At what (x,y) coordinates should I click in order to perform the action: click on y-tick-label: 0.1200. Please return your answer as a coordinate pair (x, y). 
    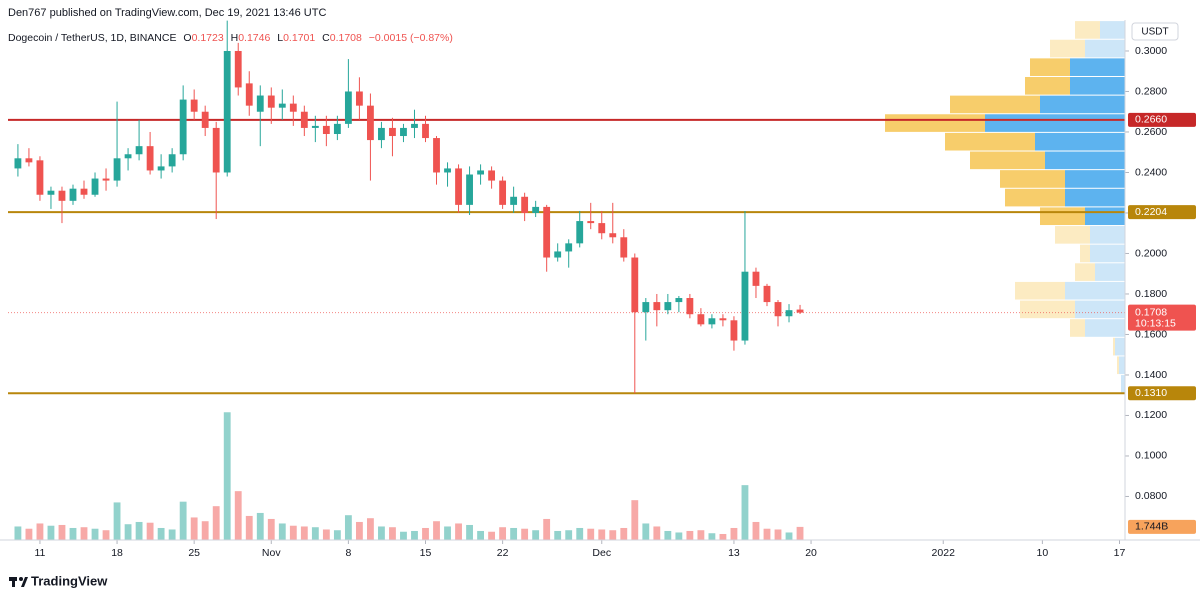
    Looking at the image, I should click on (1151, 415).